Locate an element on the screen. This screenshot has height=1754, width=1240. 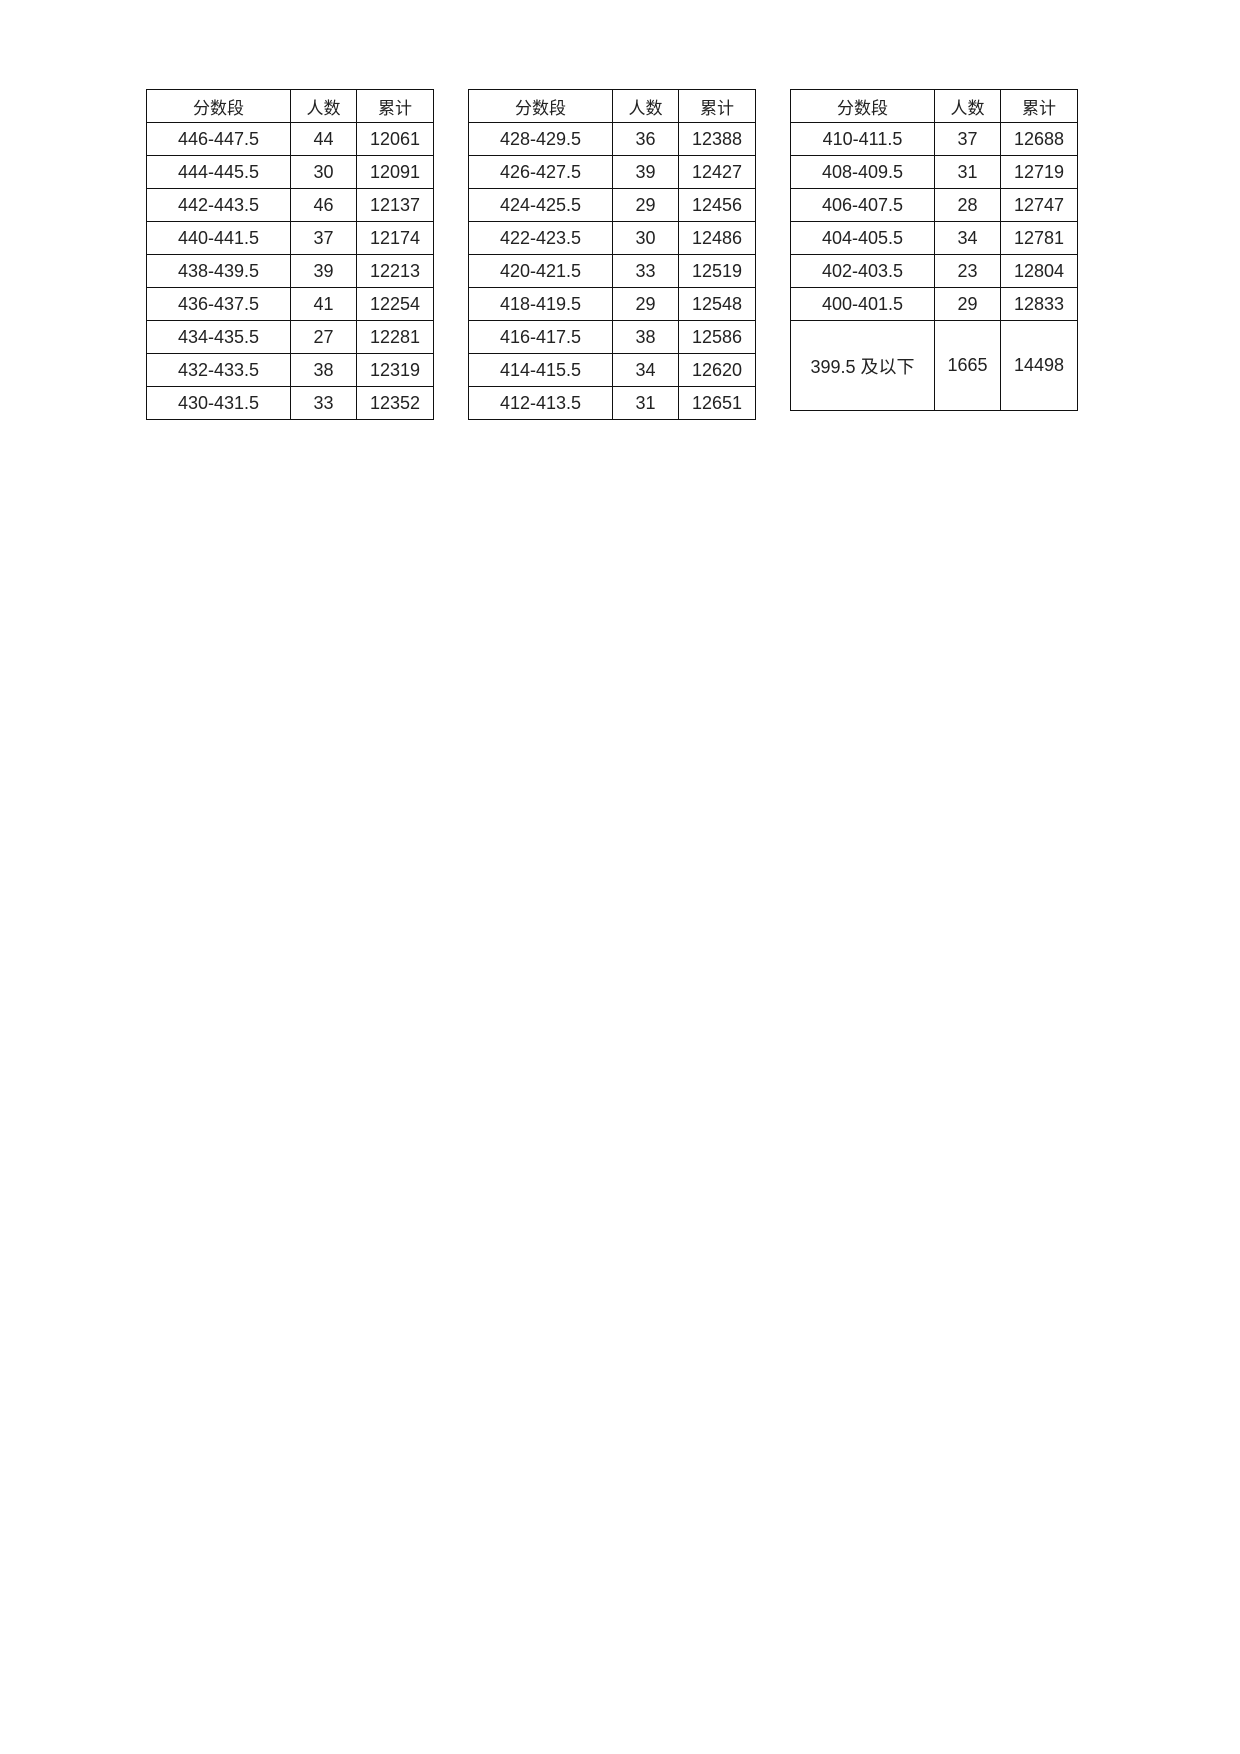
table-row: 418-419.5 29 12548 is located at coordinates (612, 304).